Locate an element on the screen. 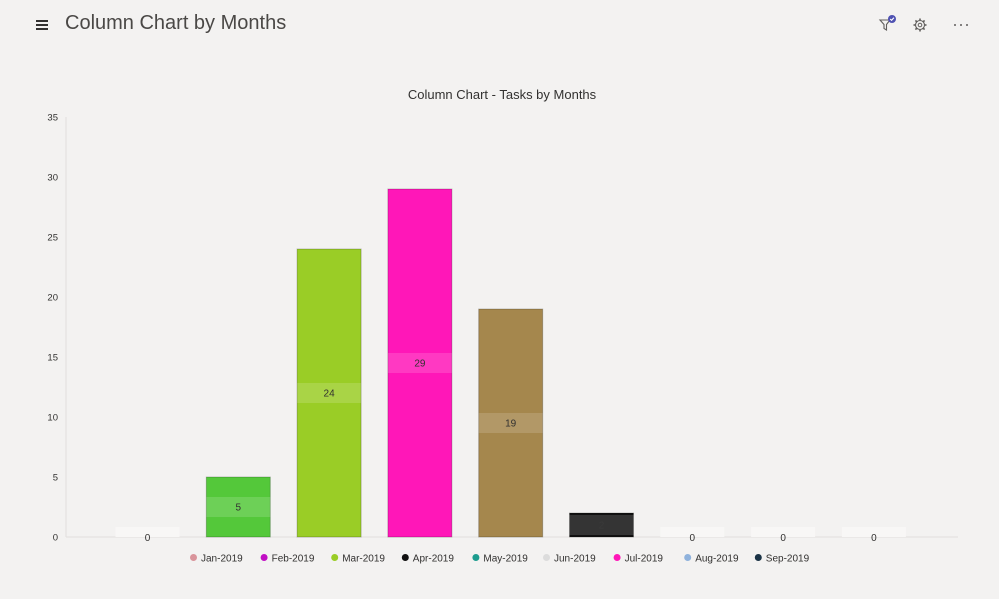 The image size is (999, 599). y-tick-label: 5 is located at coordinates (55, 478).